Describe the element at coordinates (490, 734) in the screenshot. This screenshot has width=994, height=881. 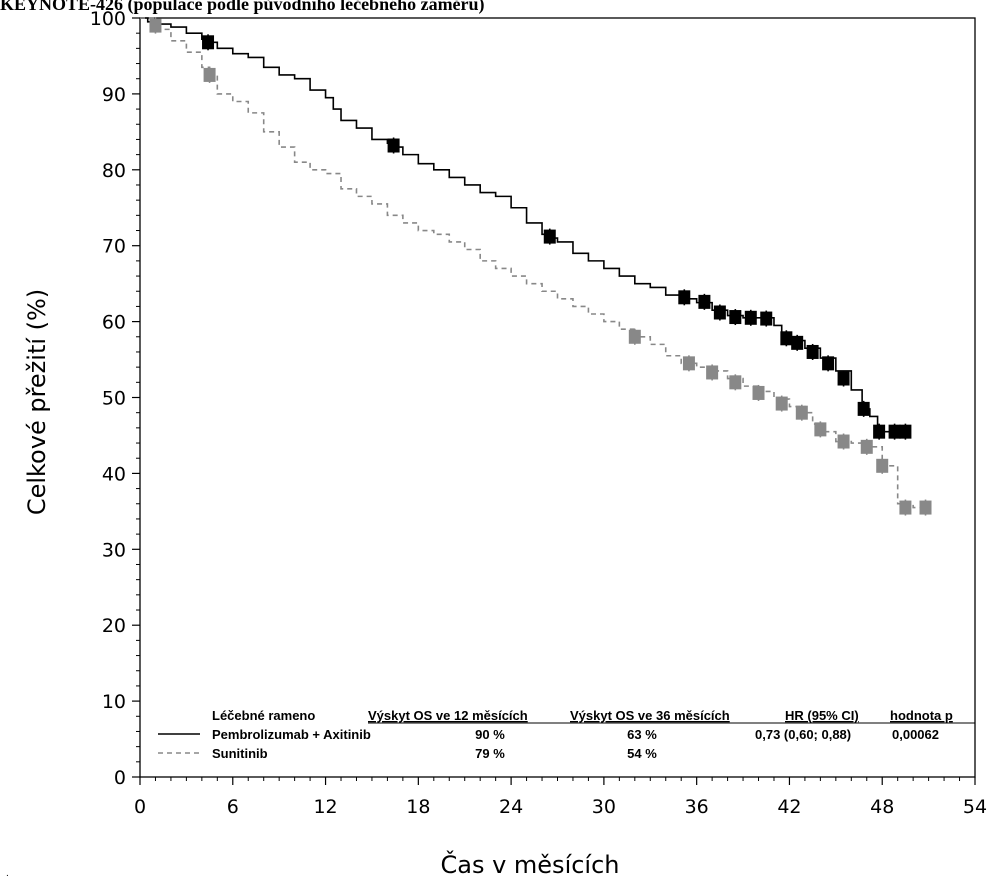
I see `legend-os12: 90 %` at that location.